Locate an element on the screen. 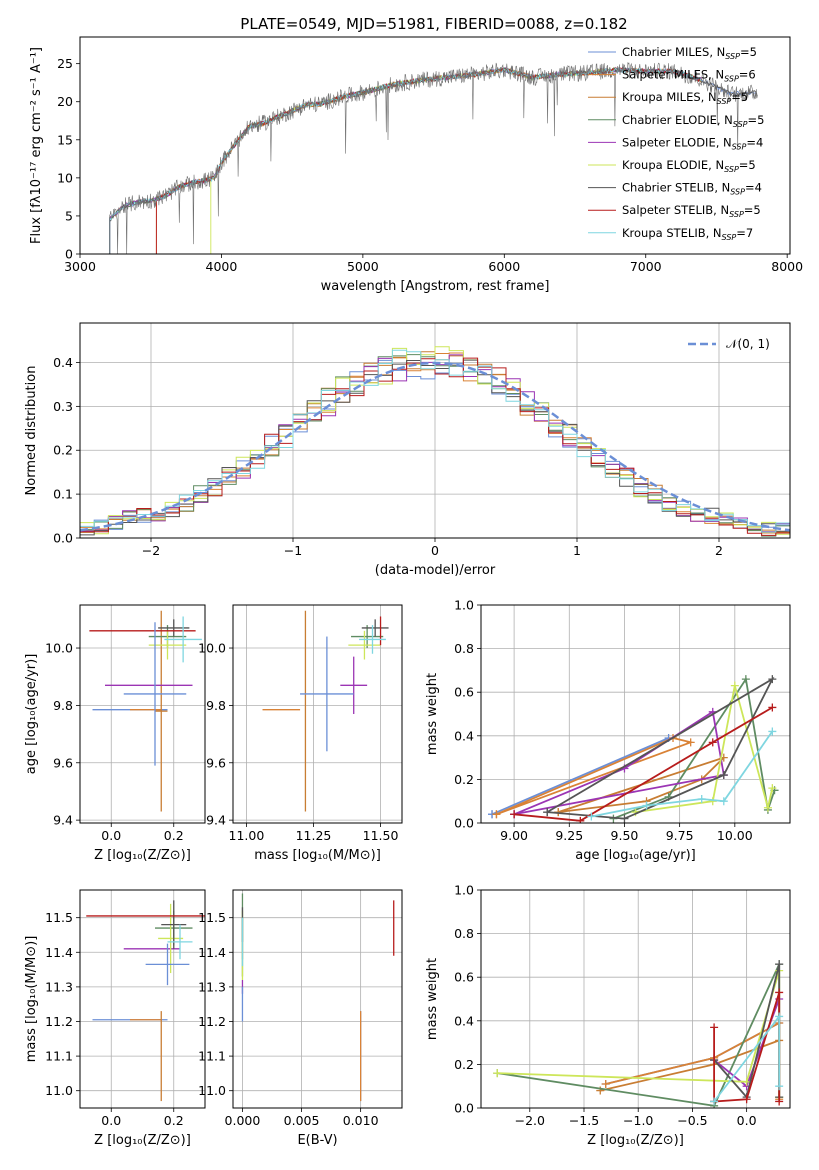 The width and height of the screenshot is (819, 1170). x-tick-label: −1.0 is located at coordinates (638, 1120).